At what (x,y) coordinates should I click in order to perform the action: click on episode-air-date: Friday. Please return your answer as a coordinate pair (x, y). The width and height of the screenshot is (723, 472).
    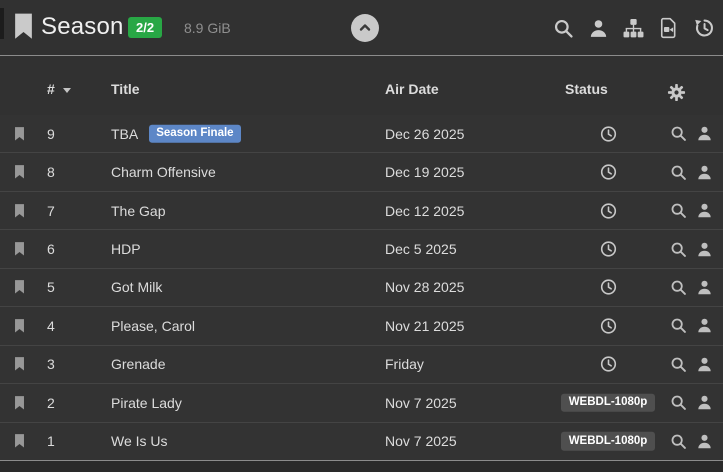
    Looking at the image, I should click on (404, 364).